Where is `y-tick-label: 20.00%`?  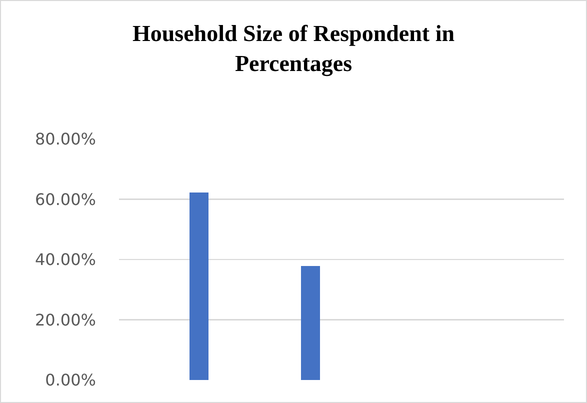
y-tick-label: 20.00% is located at coordinates (65, 320).